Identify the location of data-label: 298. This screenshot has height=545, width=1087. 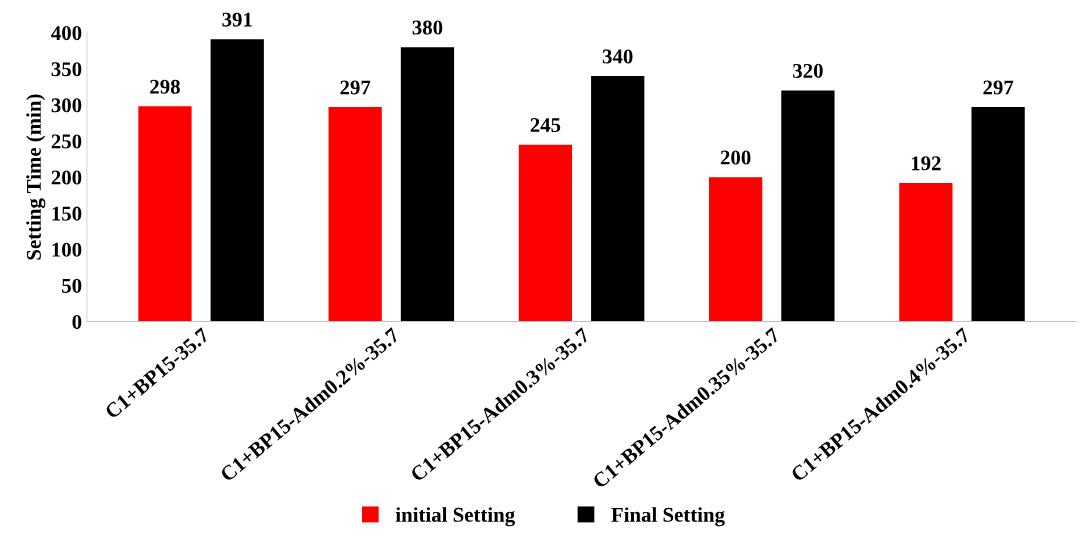
(165, 86).